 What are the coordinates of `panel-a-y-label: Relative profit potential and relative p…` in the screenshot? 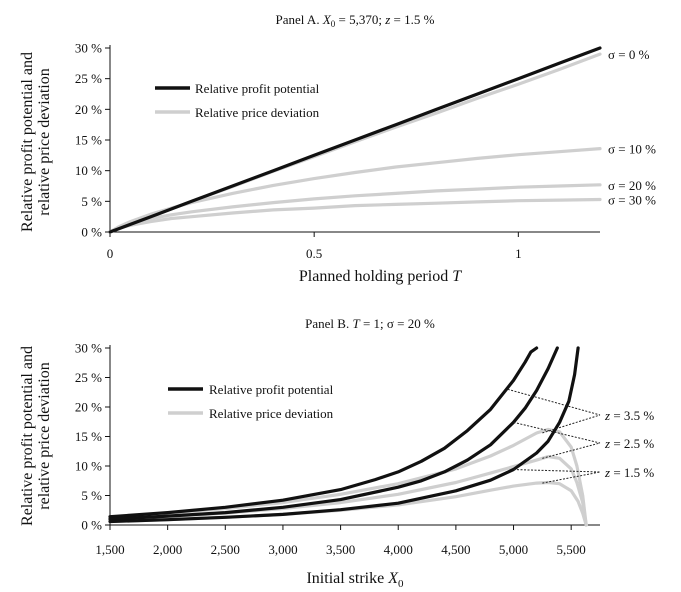 It's located at (36, 142).